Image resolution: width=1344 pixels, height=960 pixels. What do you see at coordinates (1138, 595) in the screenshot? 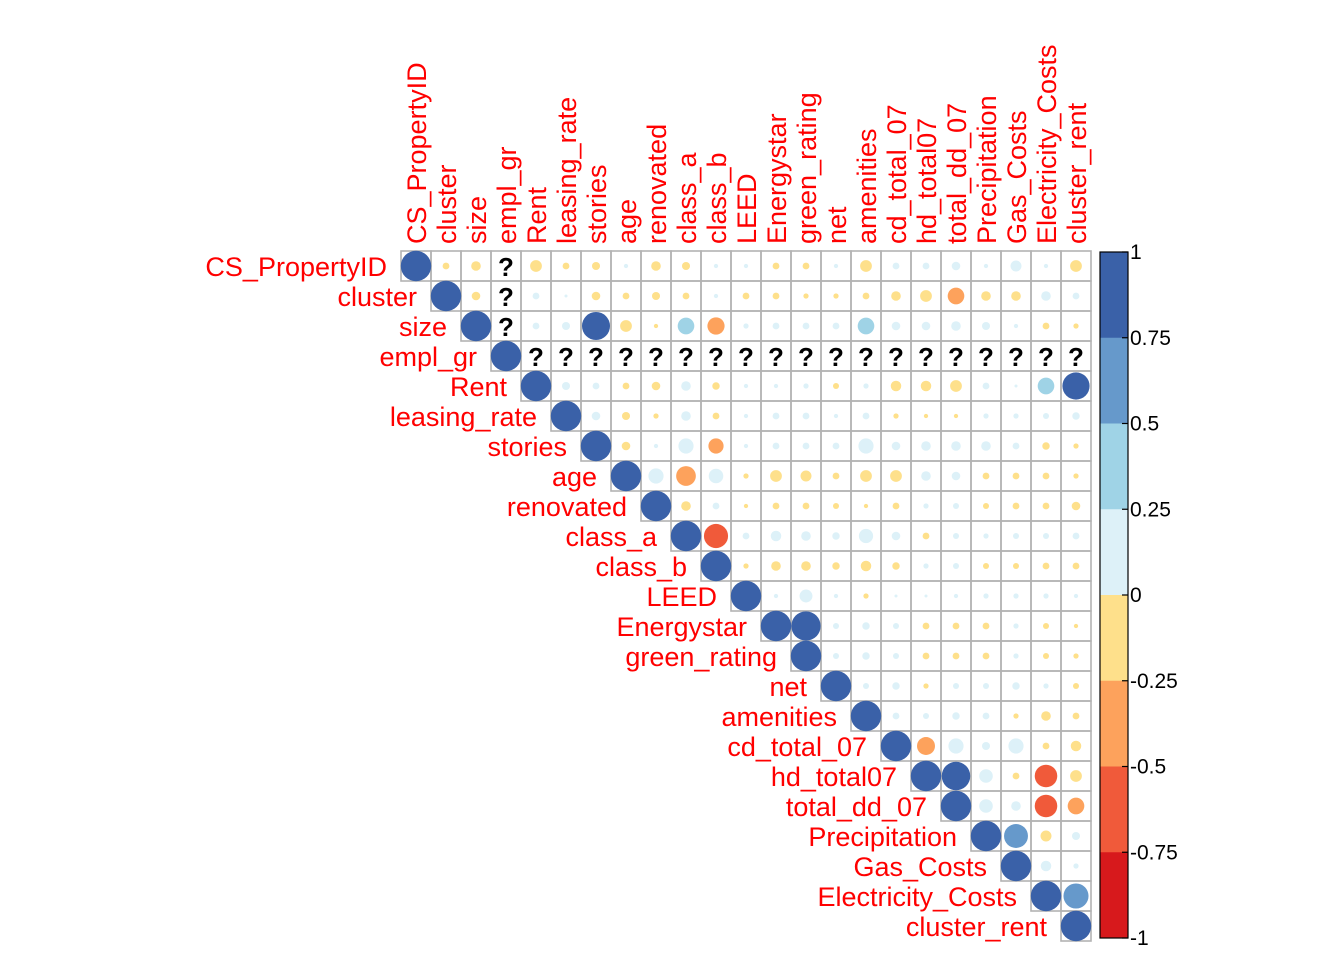
I see `colorbar-legend: 1 0.75 0.5 0.25 0 -0.25 -0.5 -0.75 -1` at bounding box center [1138, 595].